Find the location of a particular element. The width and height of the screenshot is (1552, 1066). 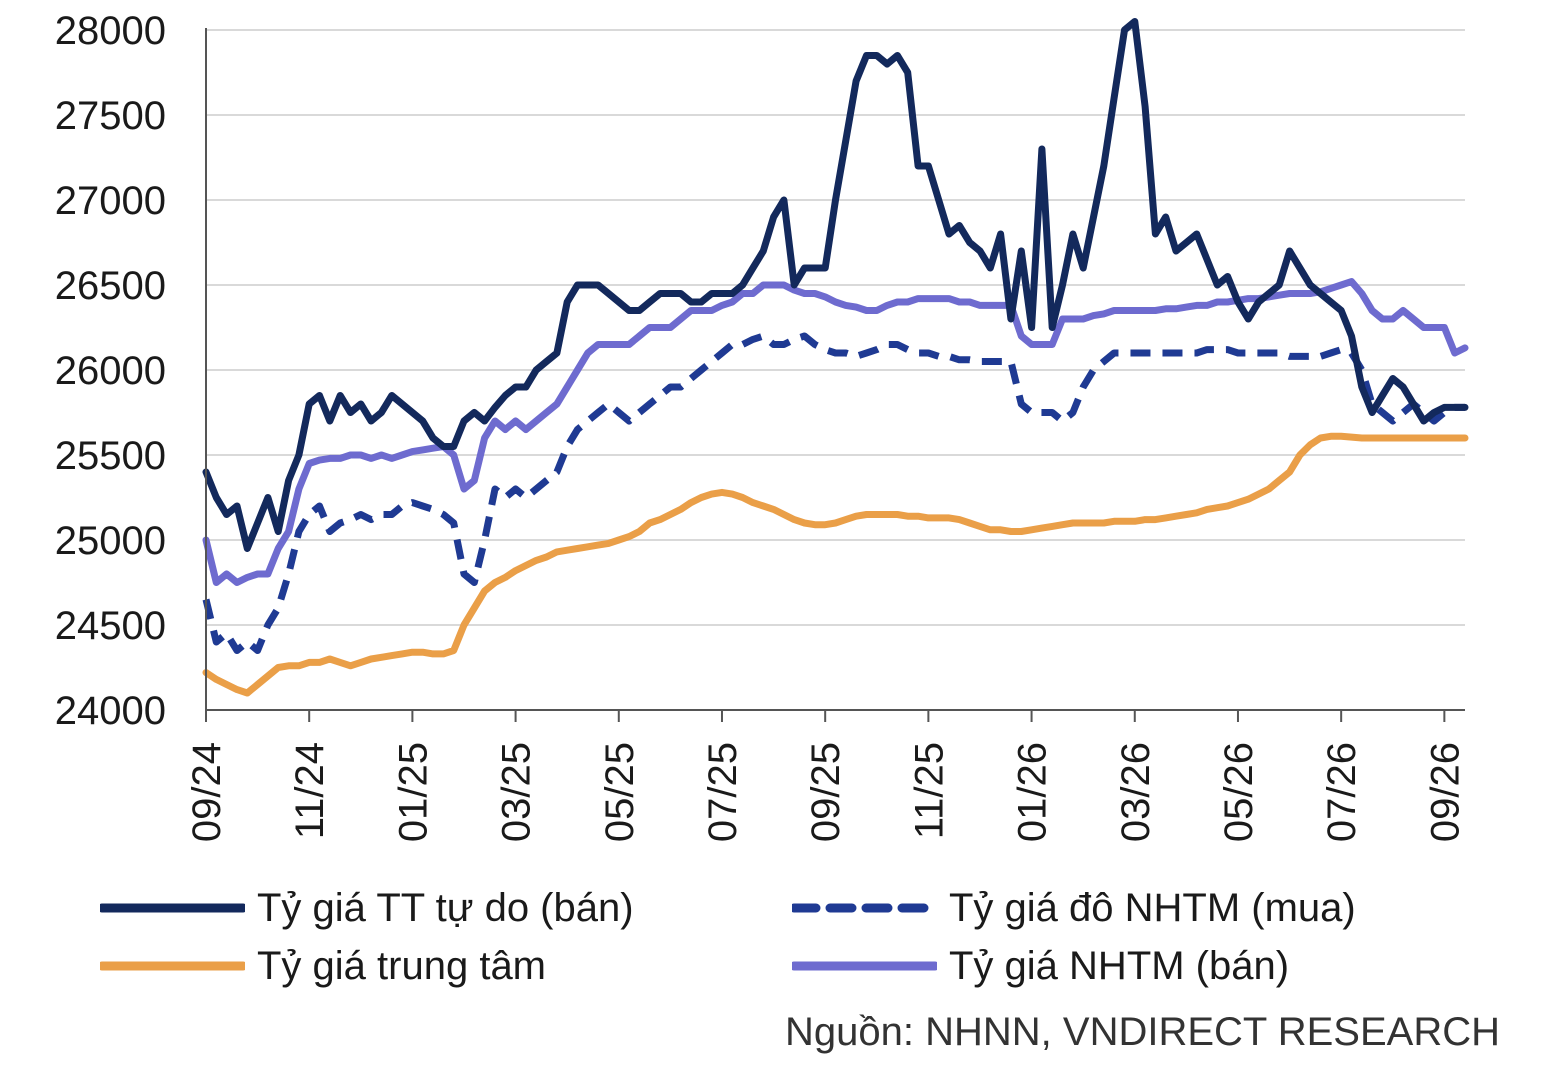

y-tick-label: 26000 is located at coordinates (110, 371).